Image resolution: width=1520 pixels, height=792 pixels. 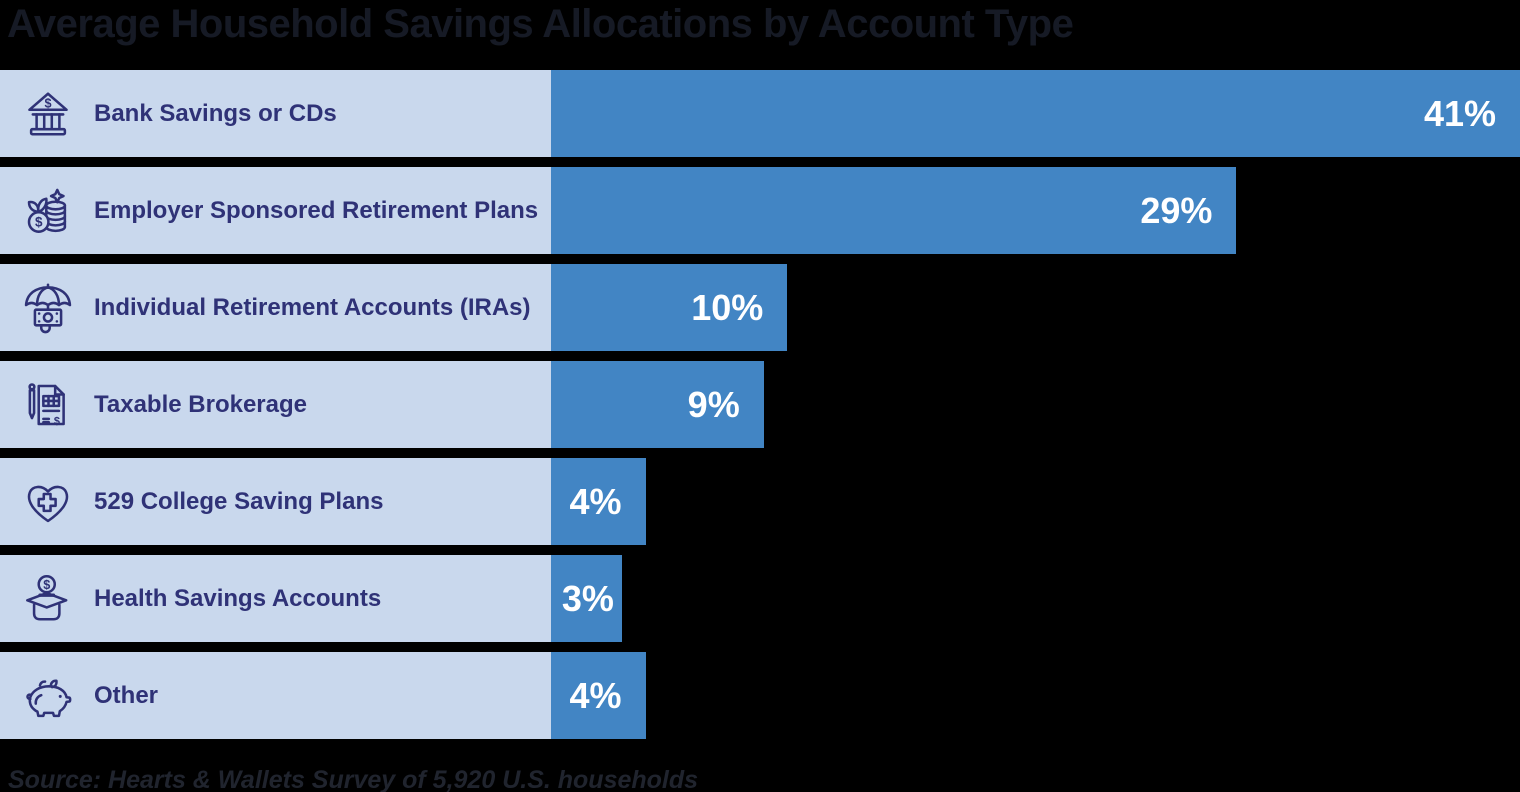 What do you see at coordinates (1035, 404) in the screenshot?
I see `bar-track: 9%` at bounding box center [1035, 404].